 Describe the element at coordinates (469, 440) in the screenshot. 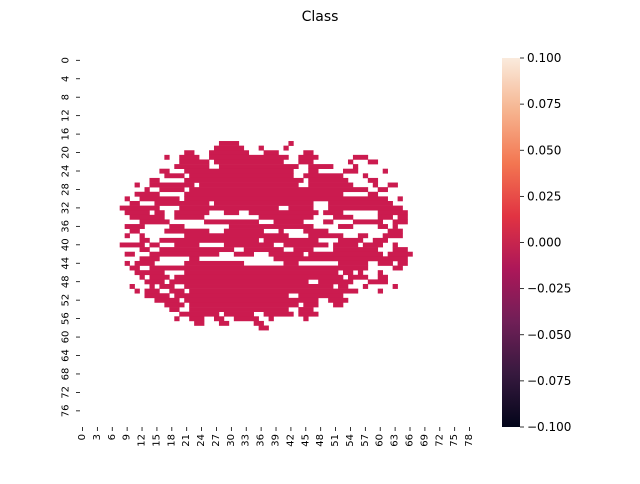

I see `x-tick-label: 78` at that location.